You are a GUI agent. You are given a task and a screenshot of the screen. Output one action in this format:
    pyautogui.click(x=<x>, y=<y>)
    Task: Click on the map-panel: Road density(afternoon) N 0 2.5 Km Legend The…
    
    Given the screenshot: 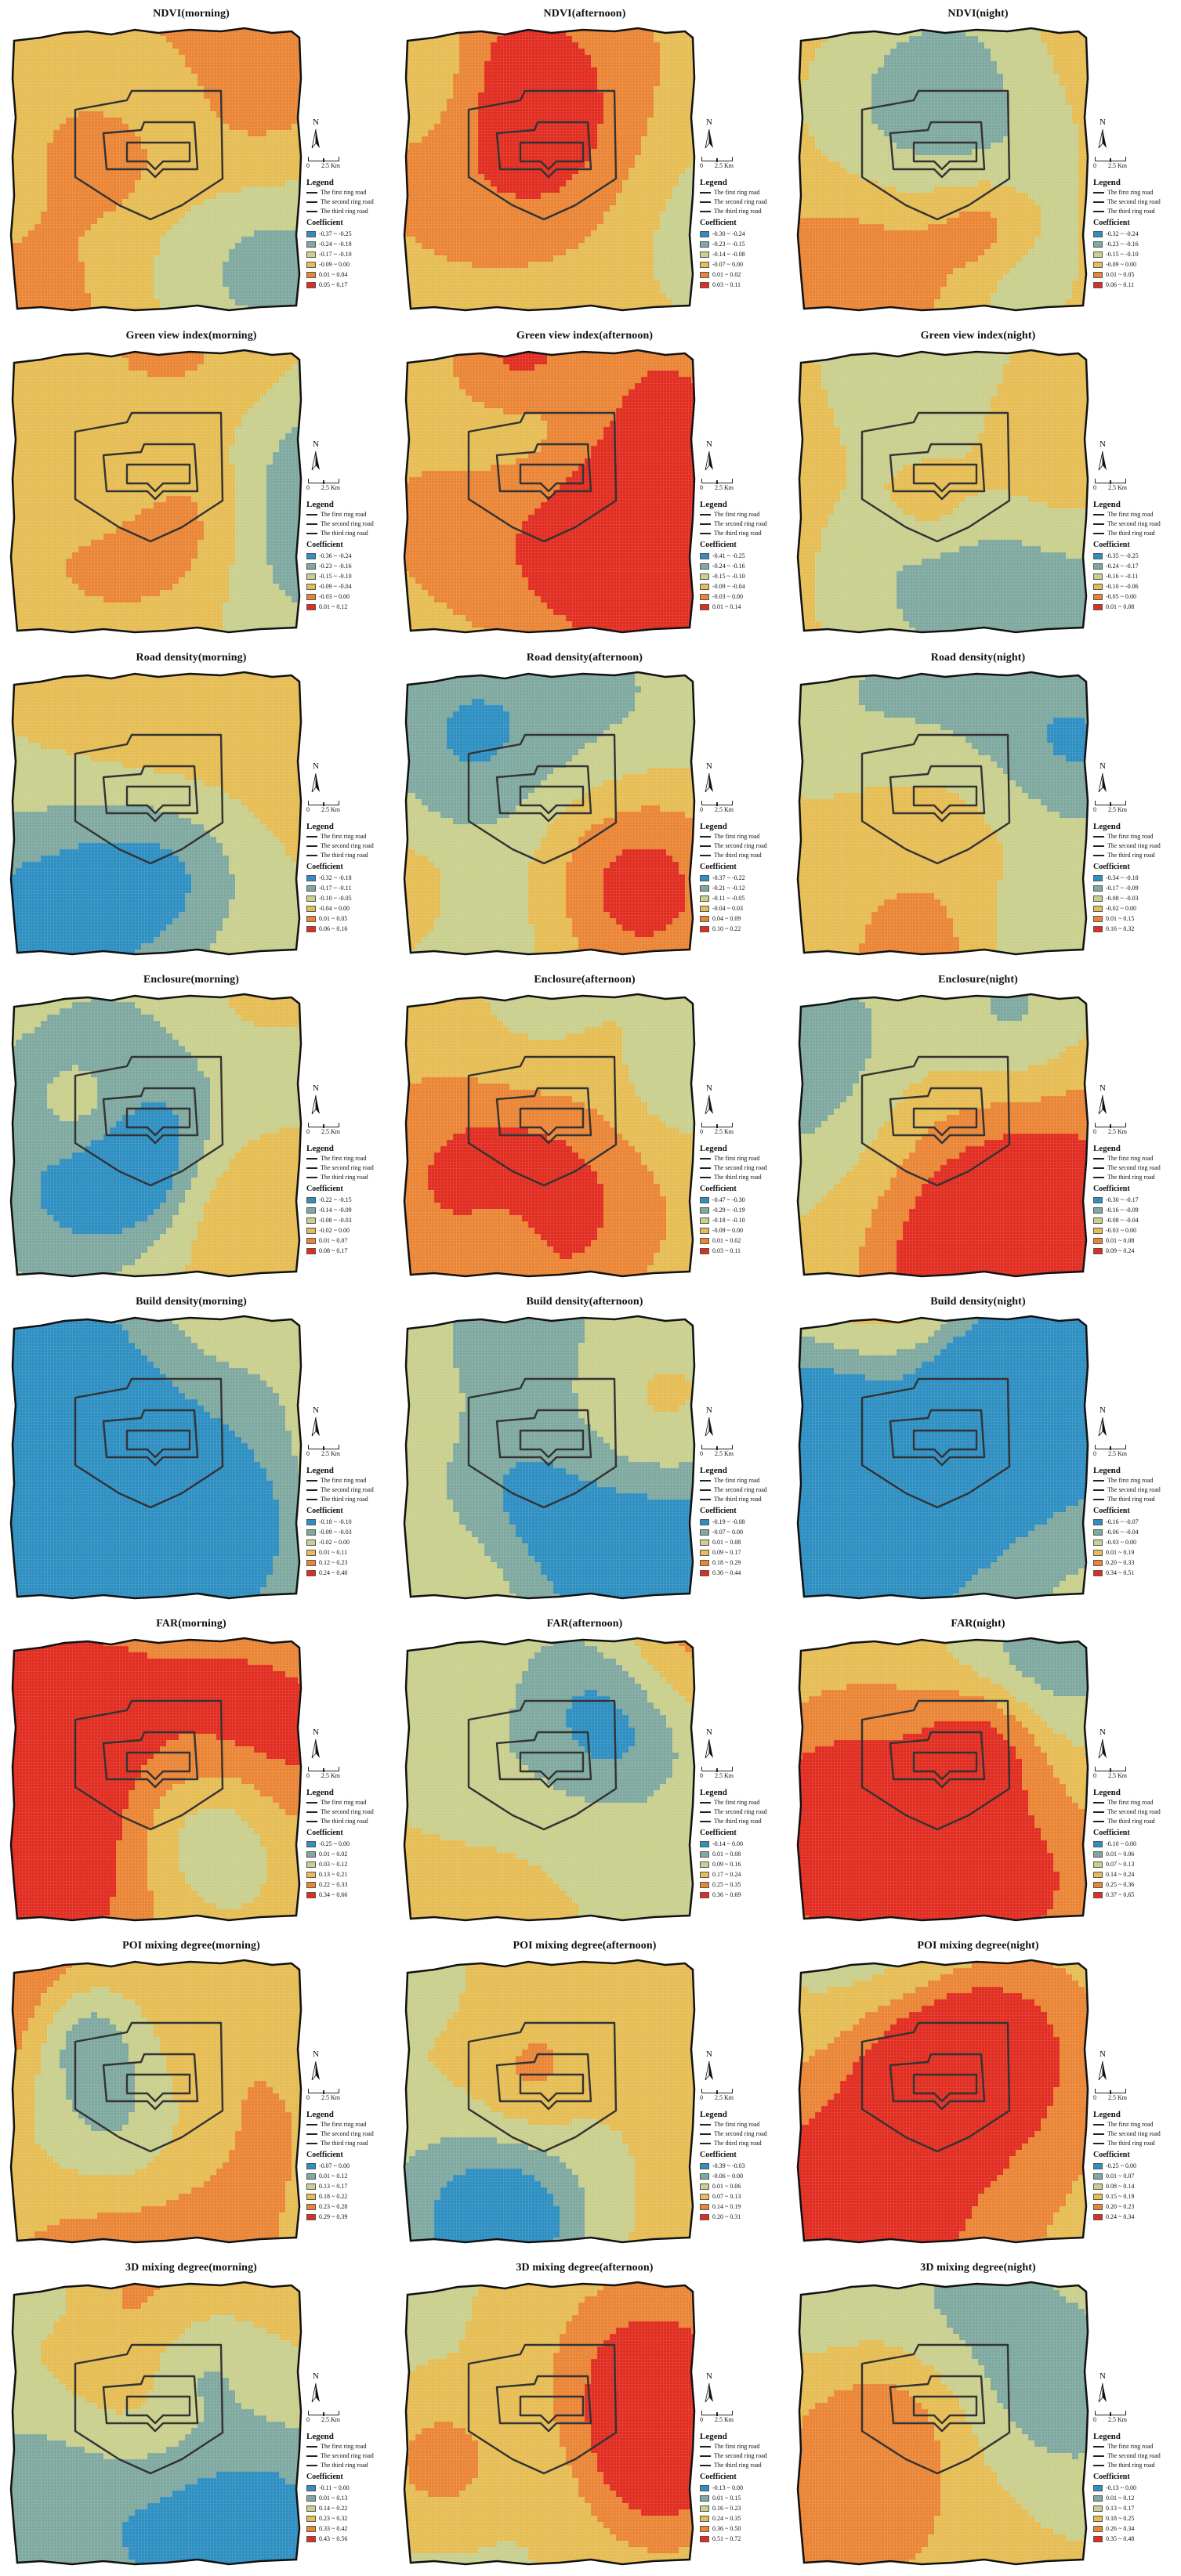 What is the action you would take?
    pyautogui.click(x=590, y=805)
    